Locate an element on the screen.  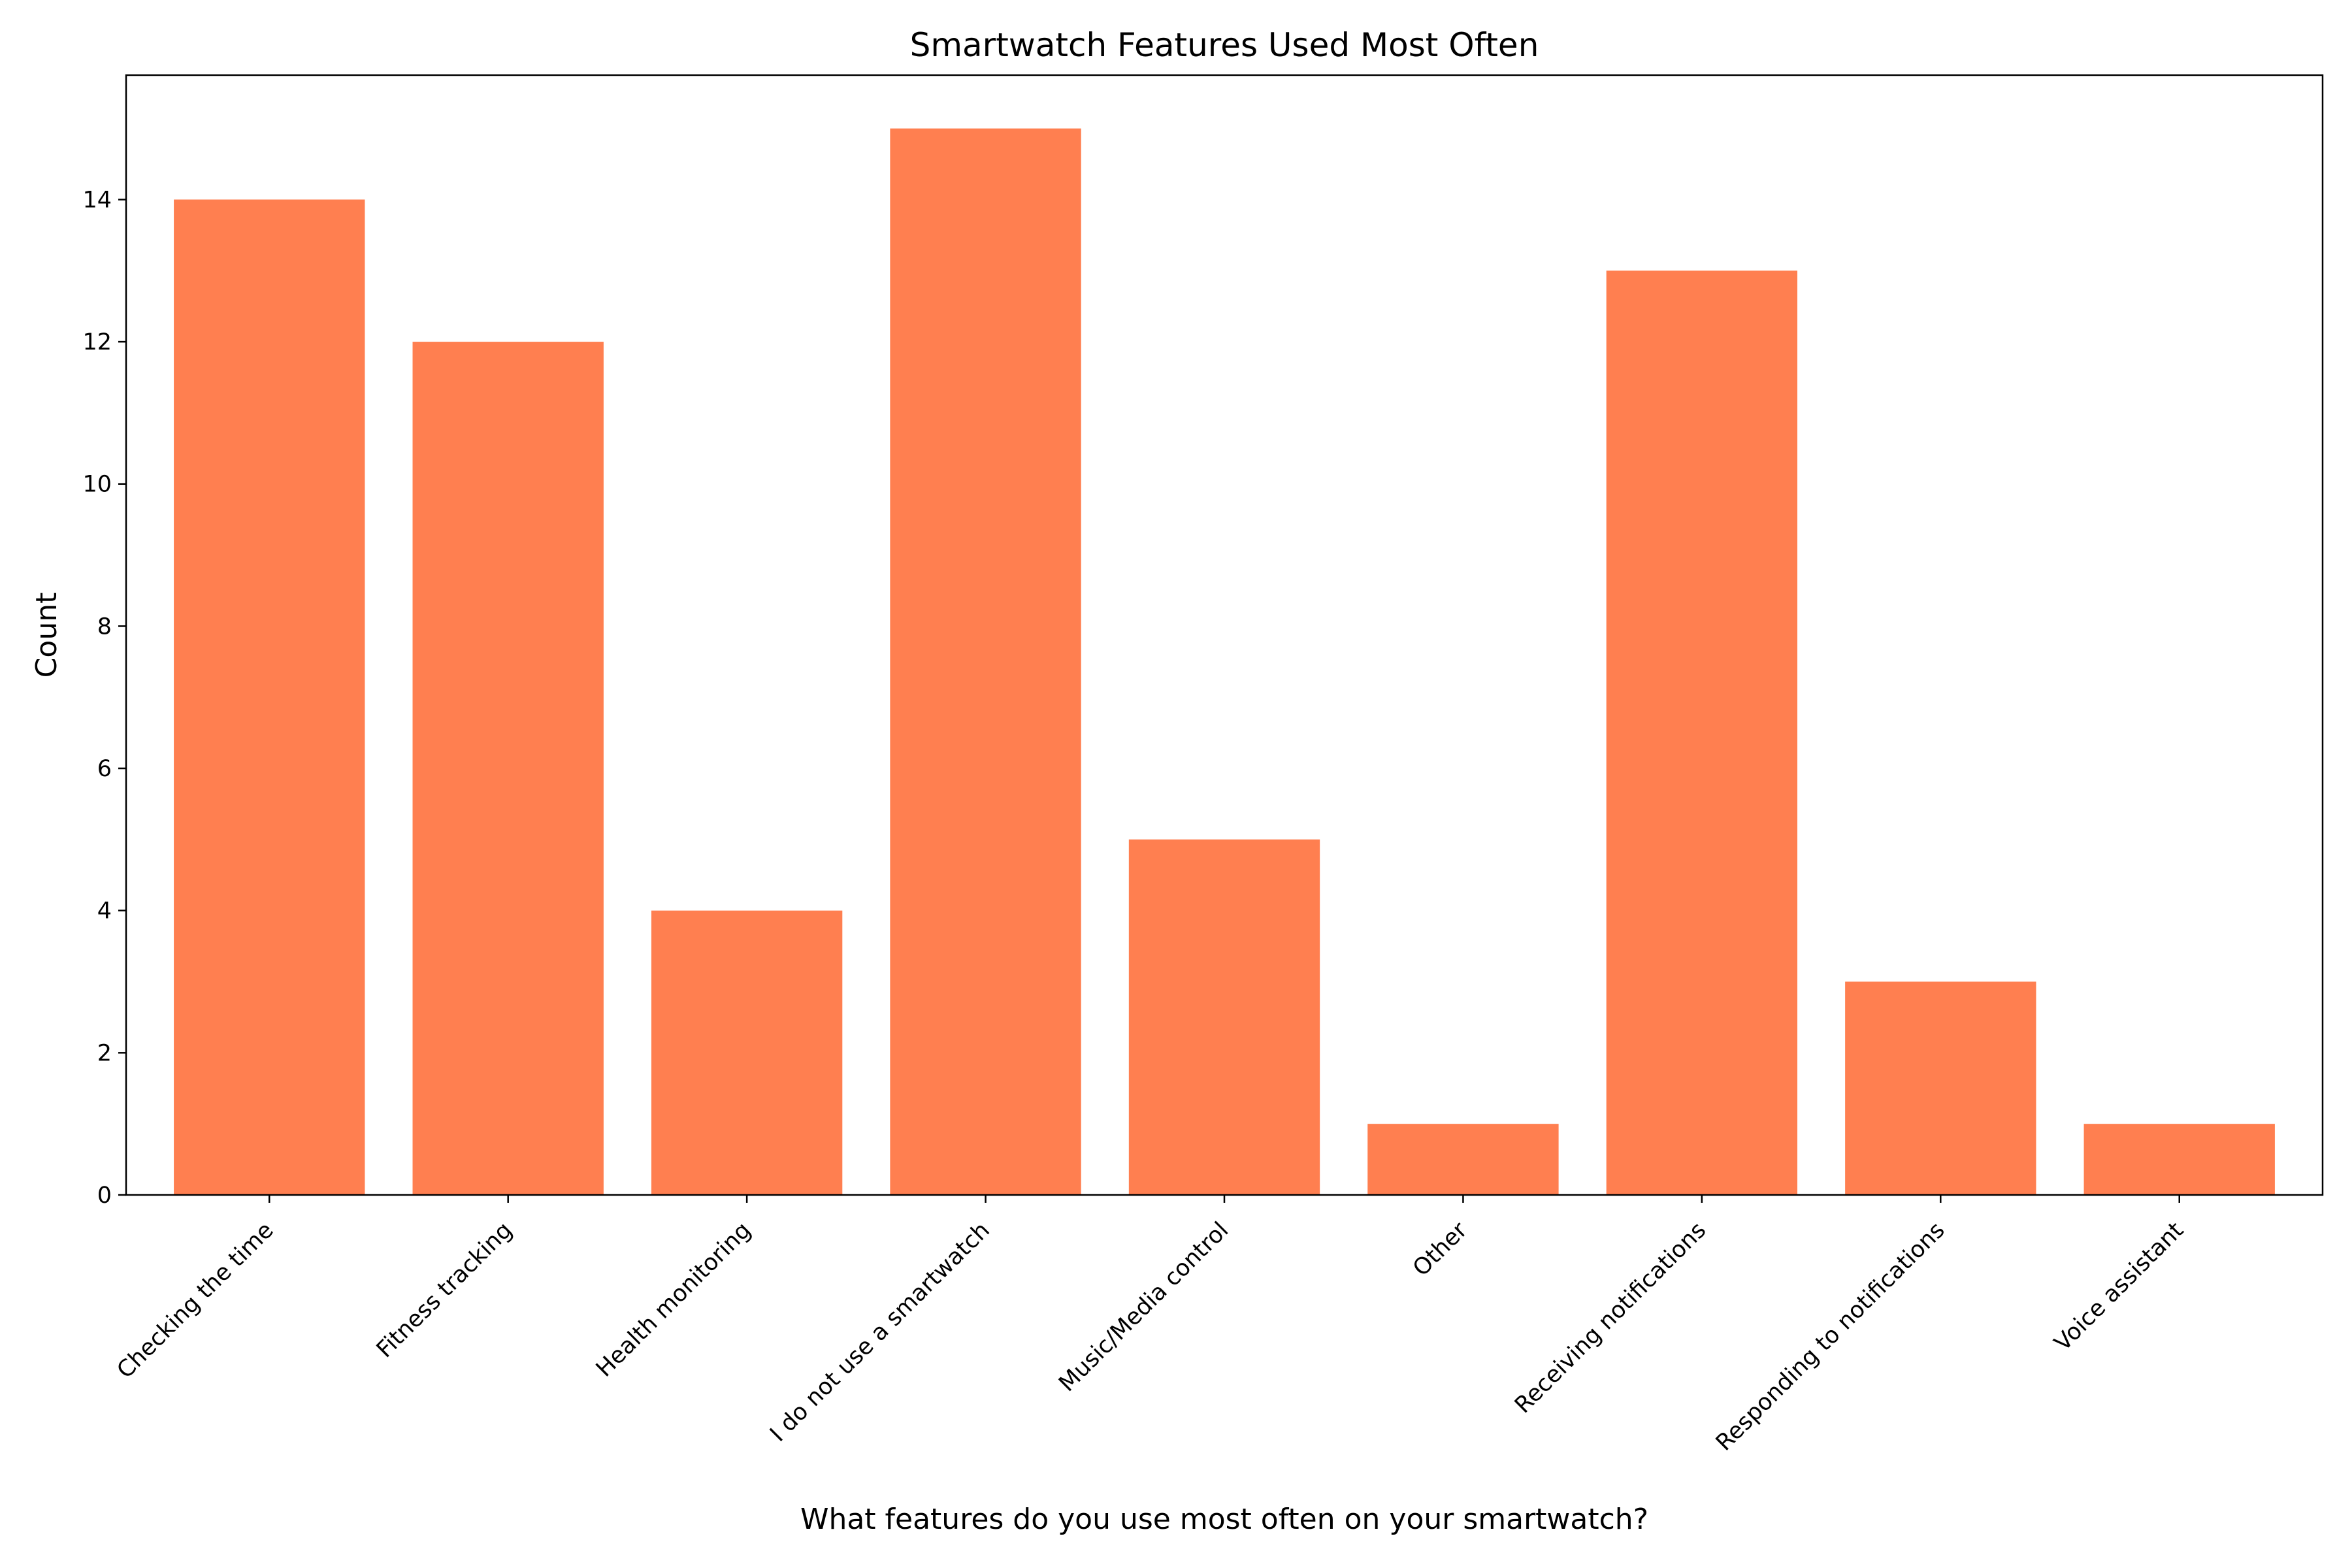
y-tick-label-4: 4 is located at coordinates (104, 911).